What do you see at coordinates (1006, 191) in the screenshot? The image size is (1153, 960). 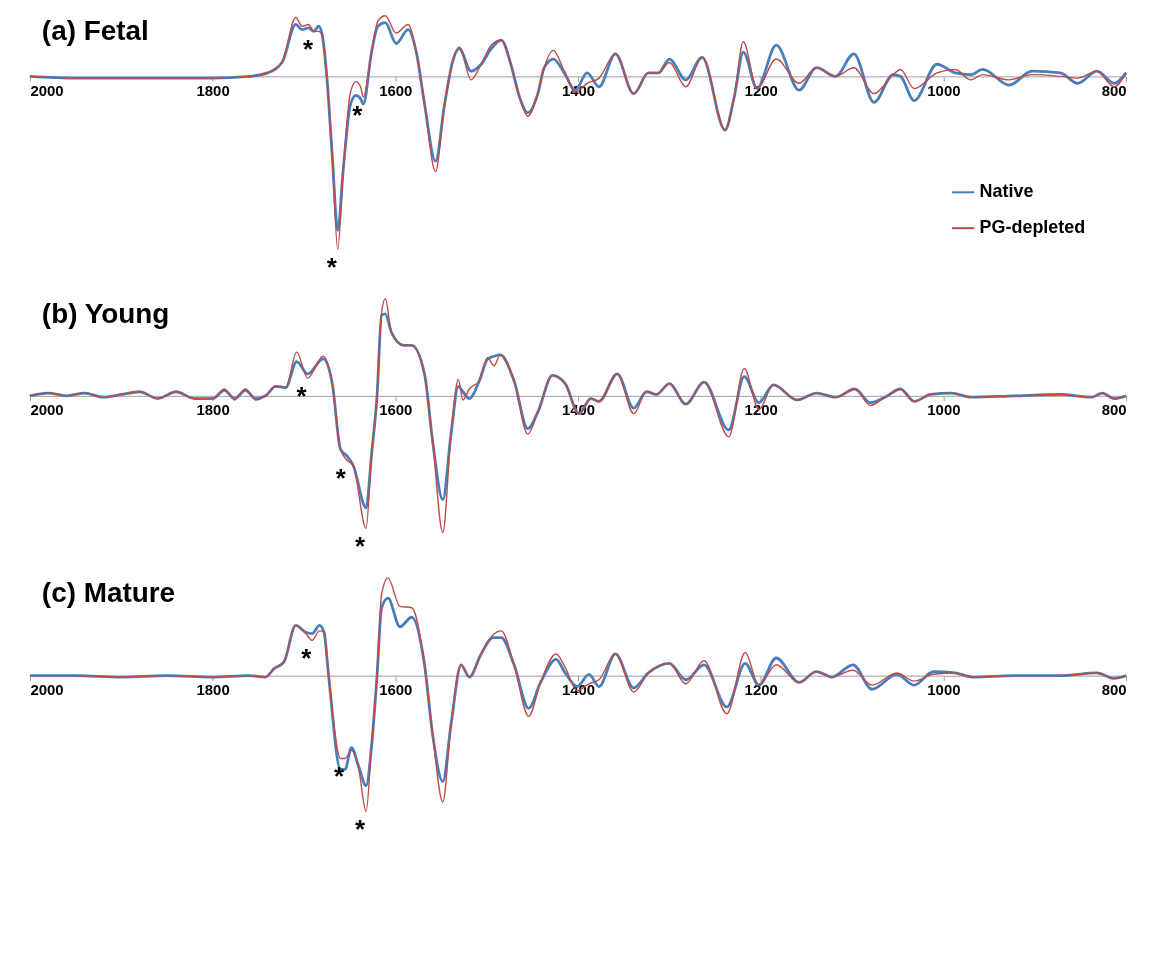 I see `legend-label: Native` at bounding box center [1006, 191].